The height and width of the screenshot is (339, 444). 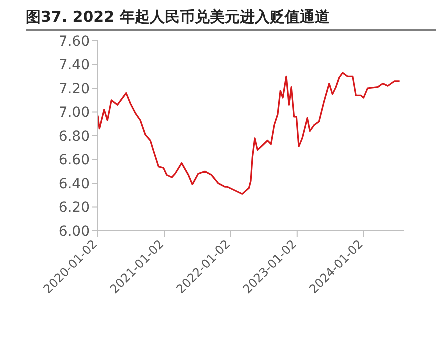 What do you see at coordinates (74, 113) in the screenshot?
I see `y-tick-label: 7.00` at bounding box center [74, 113].